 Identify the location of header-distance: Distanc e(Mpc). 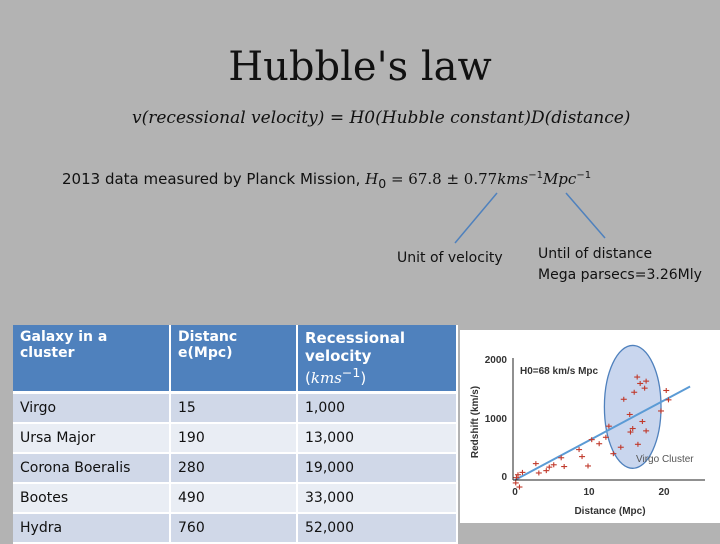
(234, 359).